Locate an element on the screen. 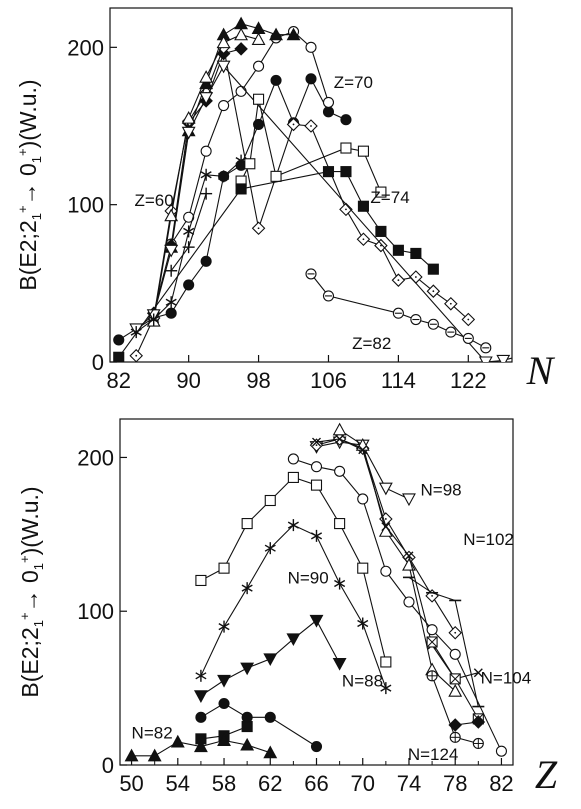 The image size is (581, 809). series-open-circle is located at coordinates (250, 138).